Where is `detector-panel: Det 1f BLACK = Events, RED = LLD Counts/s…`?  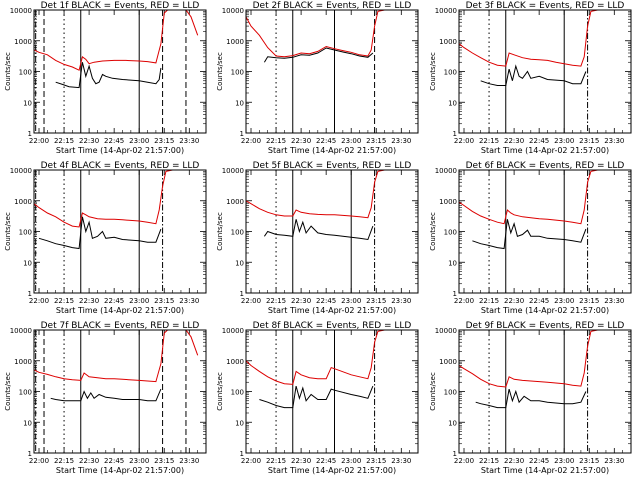
detector-panel: Det 1f BLACK = Events, RED = LLD Counts/s… is located at coordinates (105, 78).